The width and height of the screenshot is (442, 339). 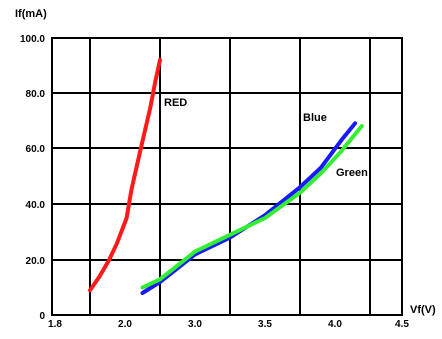 I want to click on x-tick-label: 4.5, so click(x=402, y=324).